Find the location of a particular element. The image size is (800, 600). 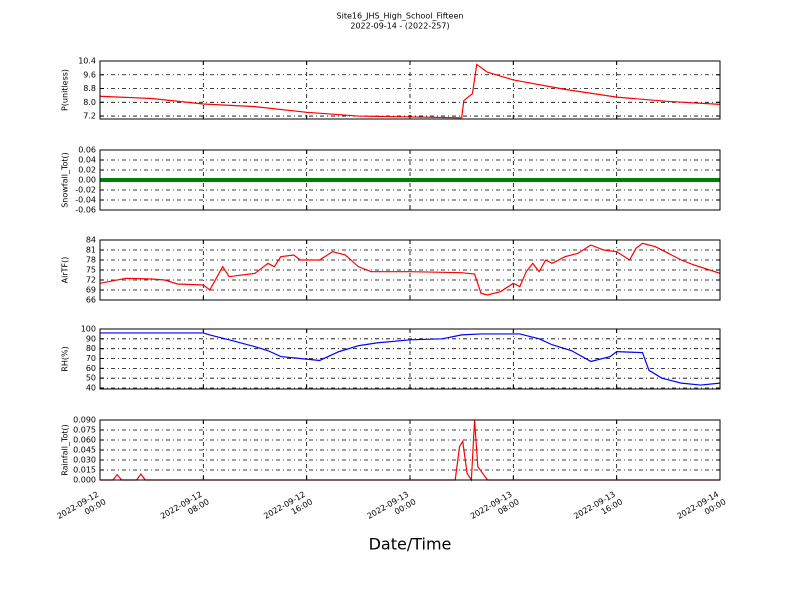

y-tick-label: 0.06 is located at coordinates (87, 150).